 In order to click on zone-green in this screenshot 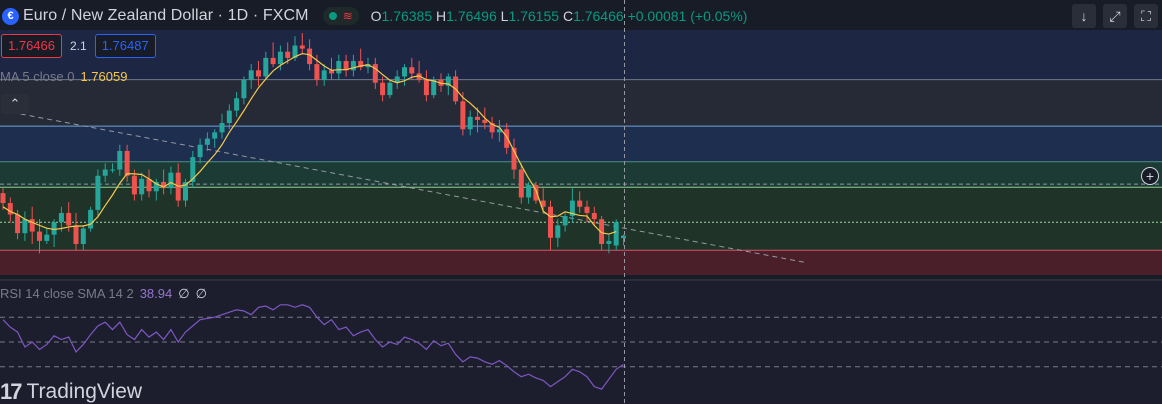, I will do `click(581, 174)`.